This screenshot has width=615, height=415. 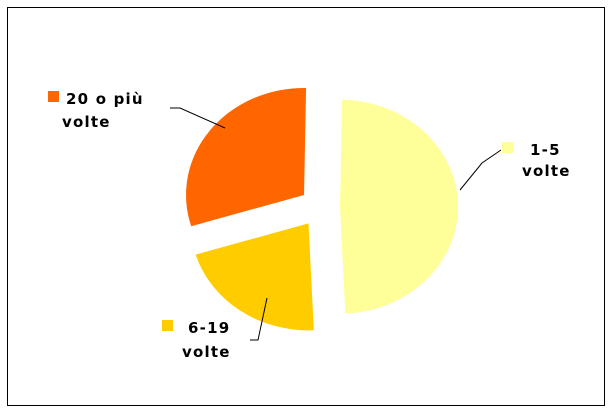 What do you see at coordinates (105, 99) in the screenshot?
I see `slice-label: 20 o più` at bounding box center [105, 99].